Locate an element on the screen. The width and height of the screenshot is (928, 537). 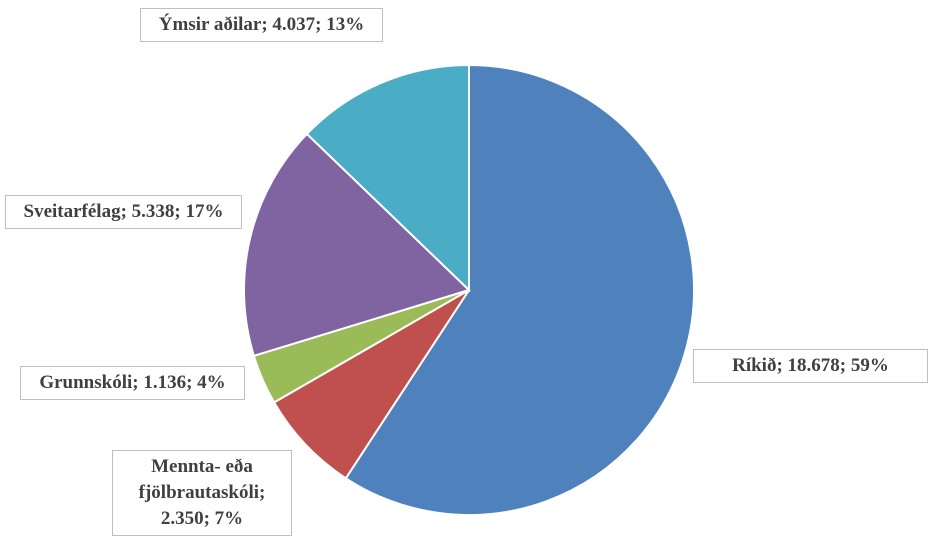
category-label: Sveitarfélag is located at coordinates (72, 211).